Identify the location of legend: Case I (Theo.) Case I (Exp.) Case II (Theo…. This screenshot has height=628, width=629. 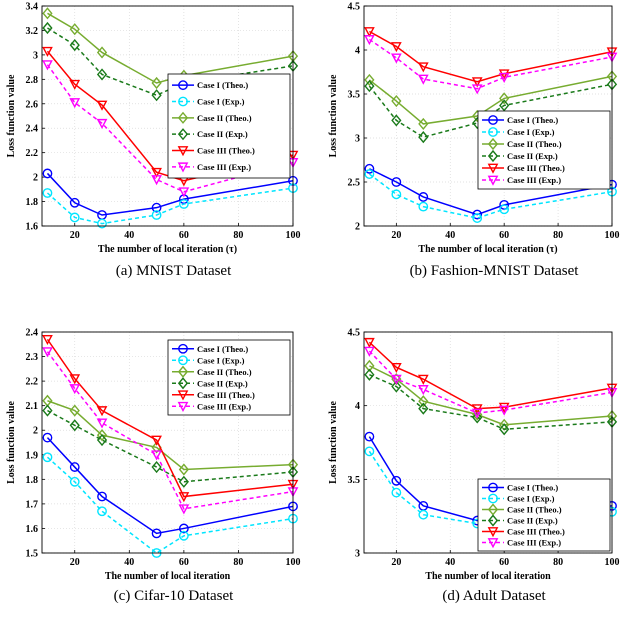
(229, 126).